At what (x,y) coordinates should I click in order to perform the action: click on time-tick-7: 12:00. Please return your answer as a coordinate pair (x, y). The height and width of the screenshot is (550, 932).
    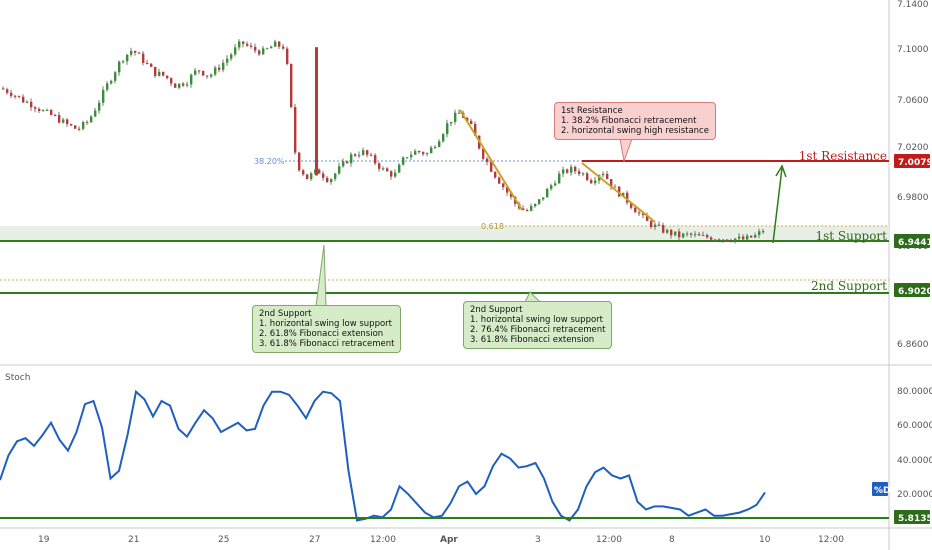
    Looking at the image, I should click on (609, 540).